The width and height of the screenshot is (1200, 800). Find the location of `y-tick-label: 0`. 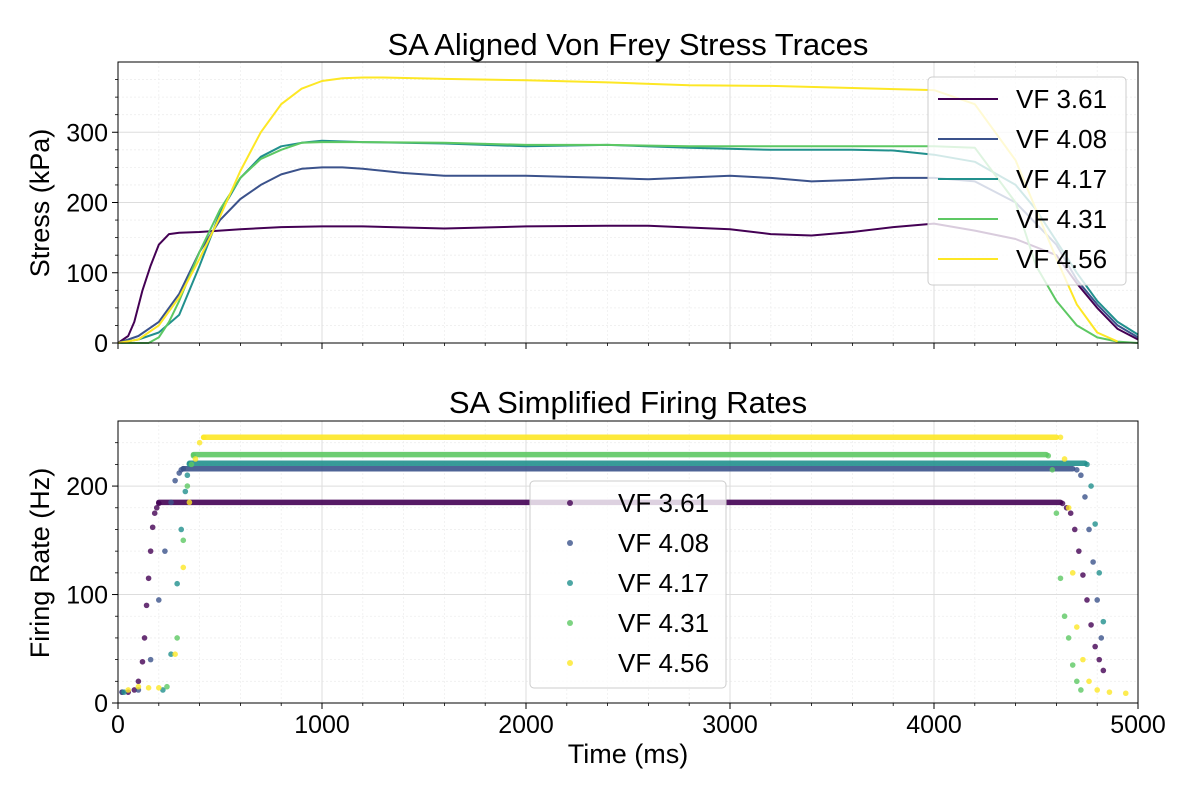

y-tick-label: 0 is located at coordinates (101, 704).